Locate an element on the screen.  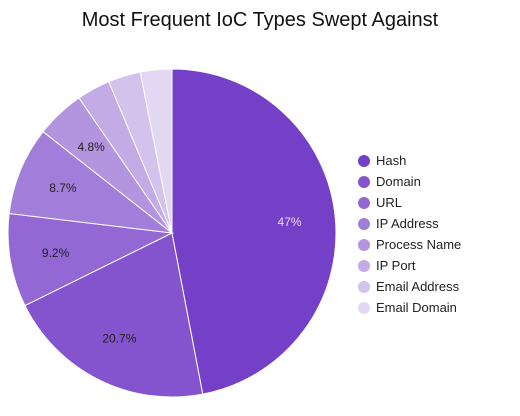
legend-item-url: URL is located at coordinates (409, 202).